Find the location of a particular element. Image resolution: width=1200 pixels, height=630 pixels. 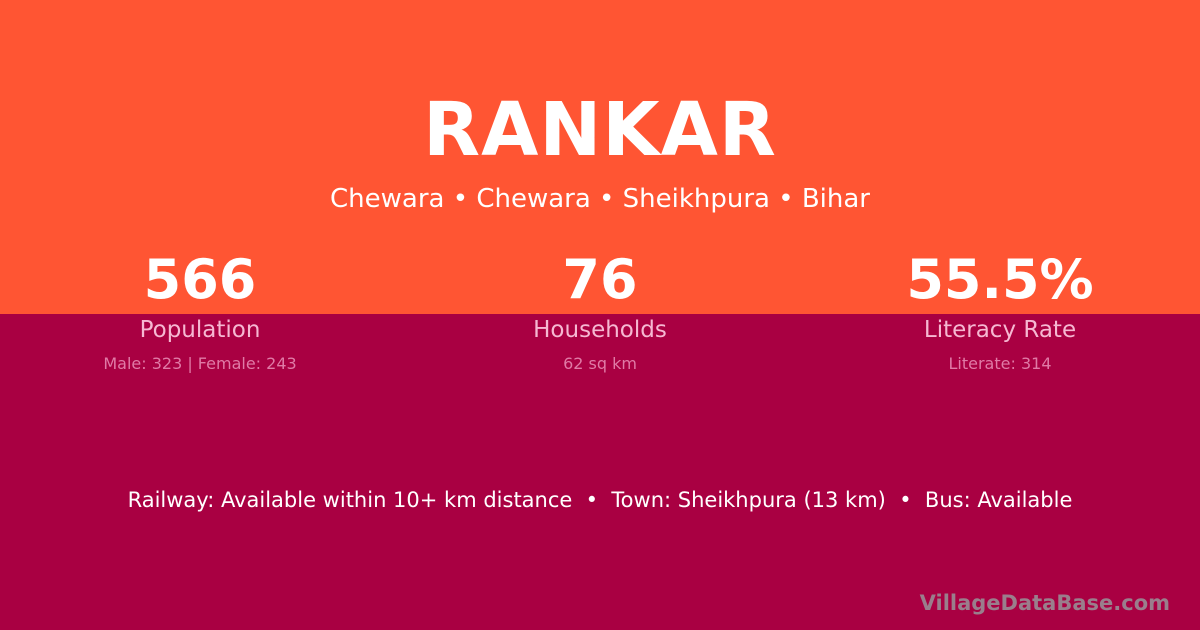

stat-value: 566 is located at coordinates (200, 279).